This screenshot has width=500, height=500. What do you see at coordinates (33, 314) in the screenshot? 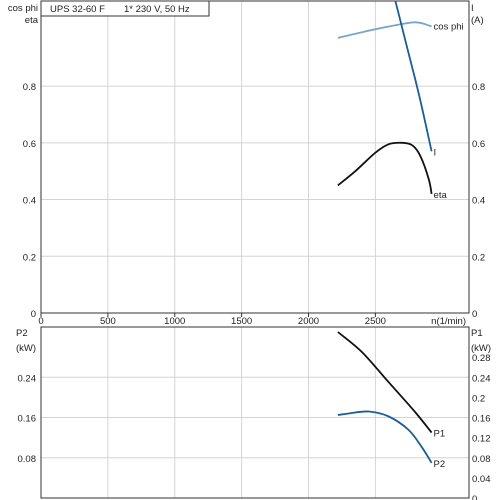
I see `top-left-tick-label: 0` at bounding box center [33, 314].